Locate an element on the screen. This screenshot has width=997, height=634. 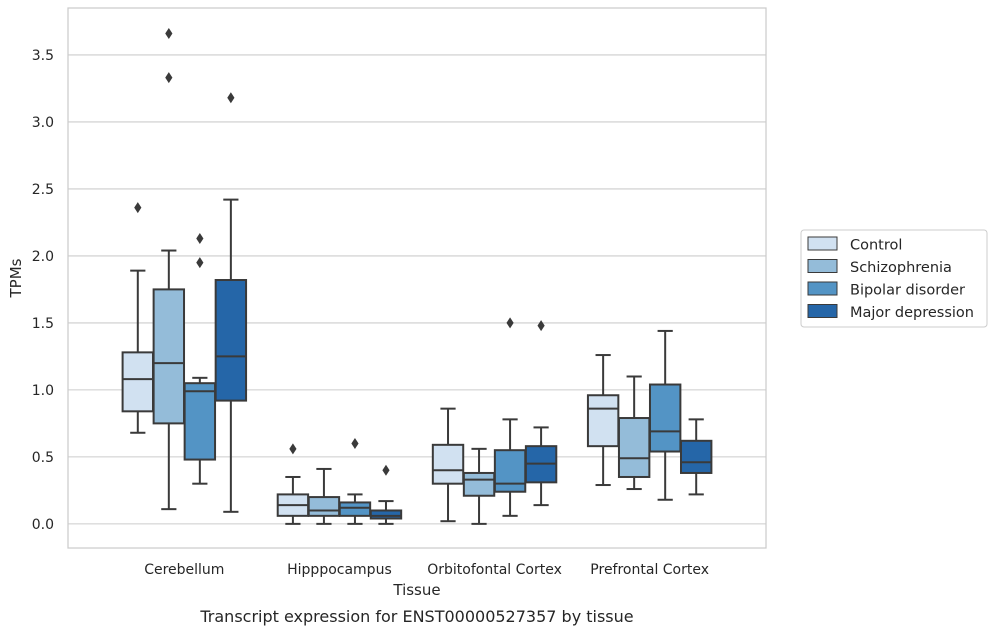
y-axis-label: TPMs is located at coordinates (16, 278).